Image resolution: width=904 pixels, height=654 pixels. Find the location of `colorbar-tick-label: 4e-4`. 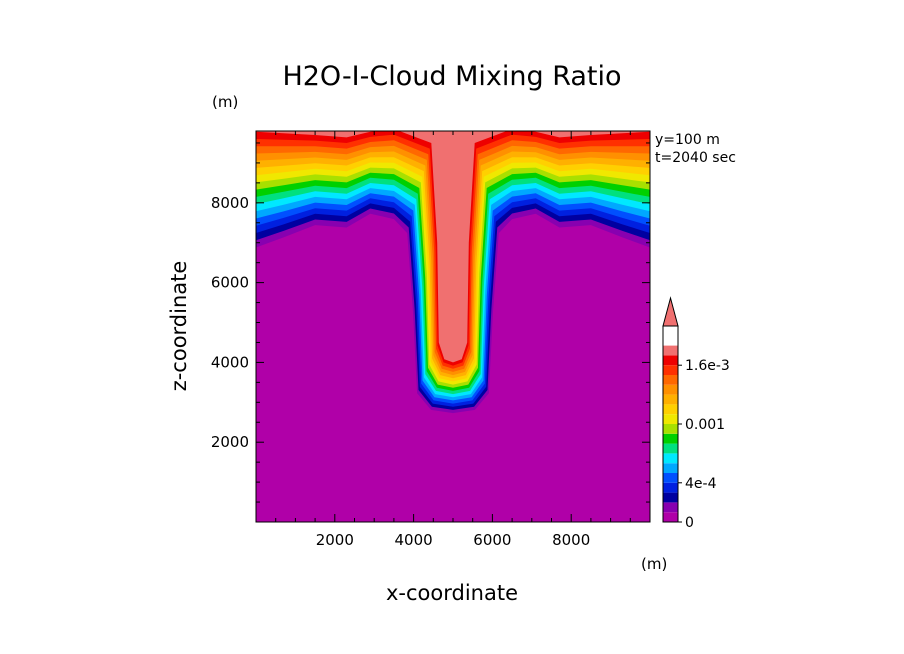

colorbar-tick-label: 4e-4 is located at coordinates (701, 484).